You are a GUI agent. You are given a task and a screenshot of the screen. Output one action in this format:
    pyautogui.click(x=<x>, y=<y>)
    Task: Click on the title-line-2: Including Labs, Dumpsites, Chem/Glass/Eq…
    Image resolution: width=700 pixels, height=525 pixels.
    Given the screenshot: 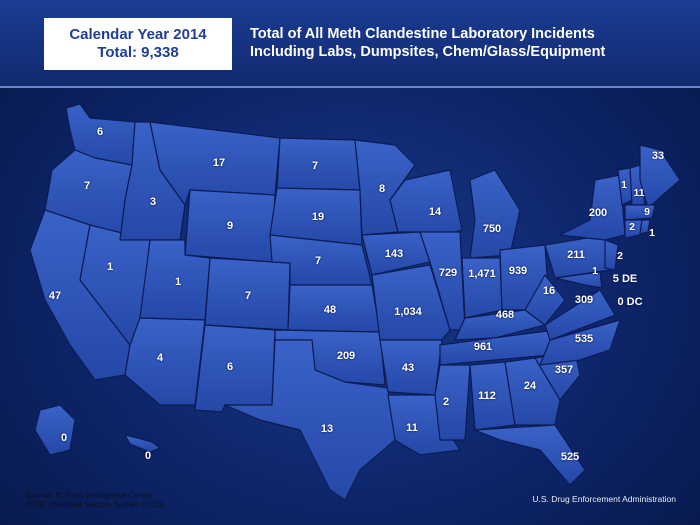 What is the action you would take?
    pyautogui.click(x=428, y=52)
    